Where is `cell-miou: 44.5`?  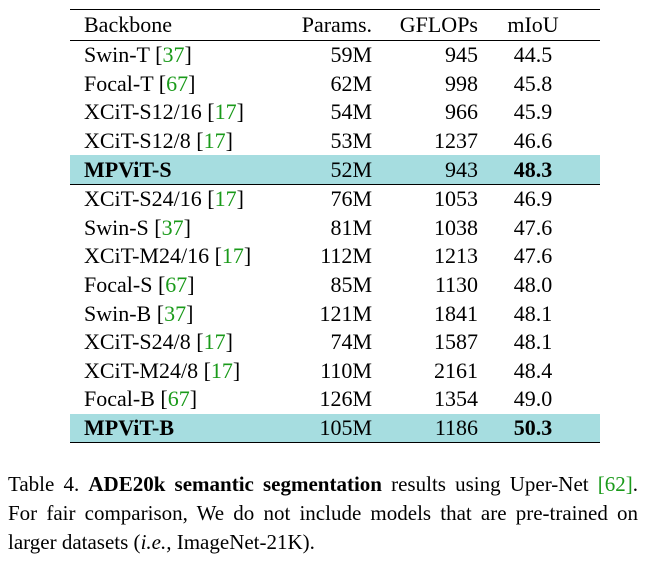 cell-miou: 44.5 is located at coordinates (533, 55).